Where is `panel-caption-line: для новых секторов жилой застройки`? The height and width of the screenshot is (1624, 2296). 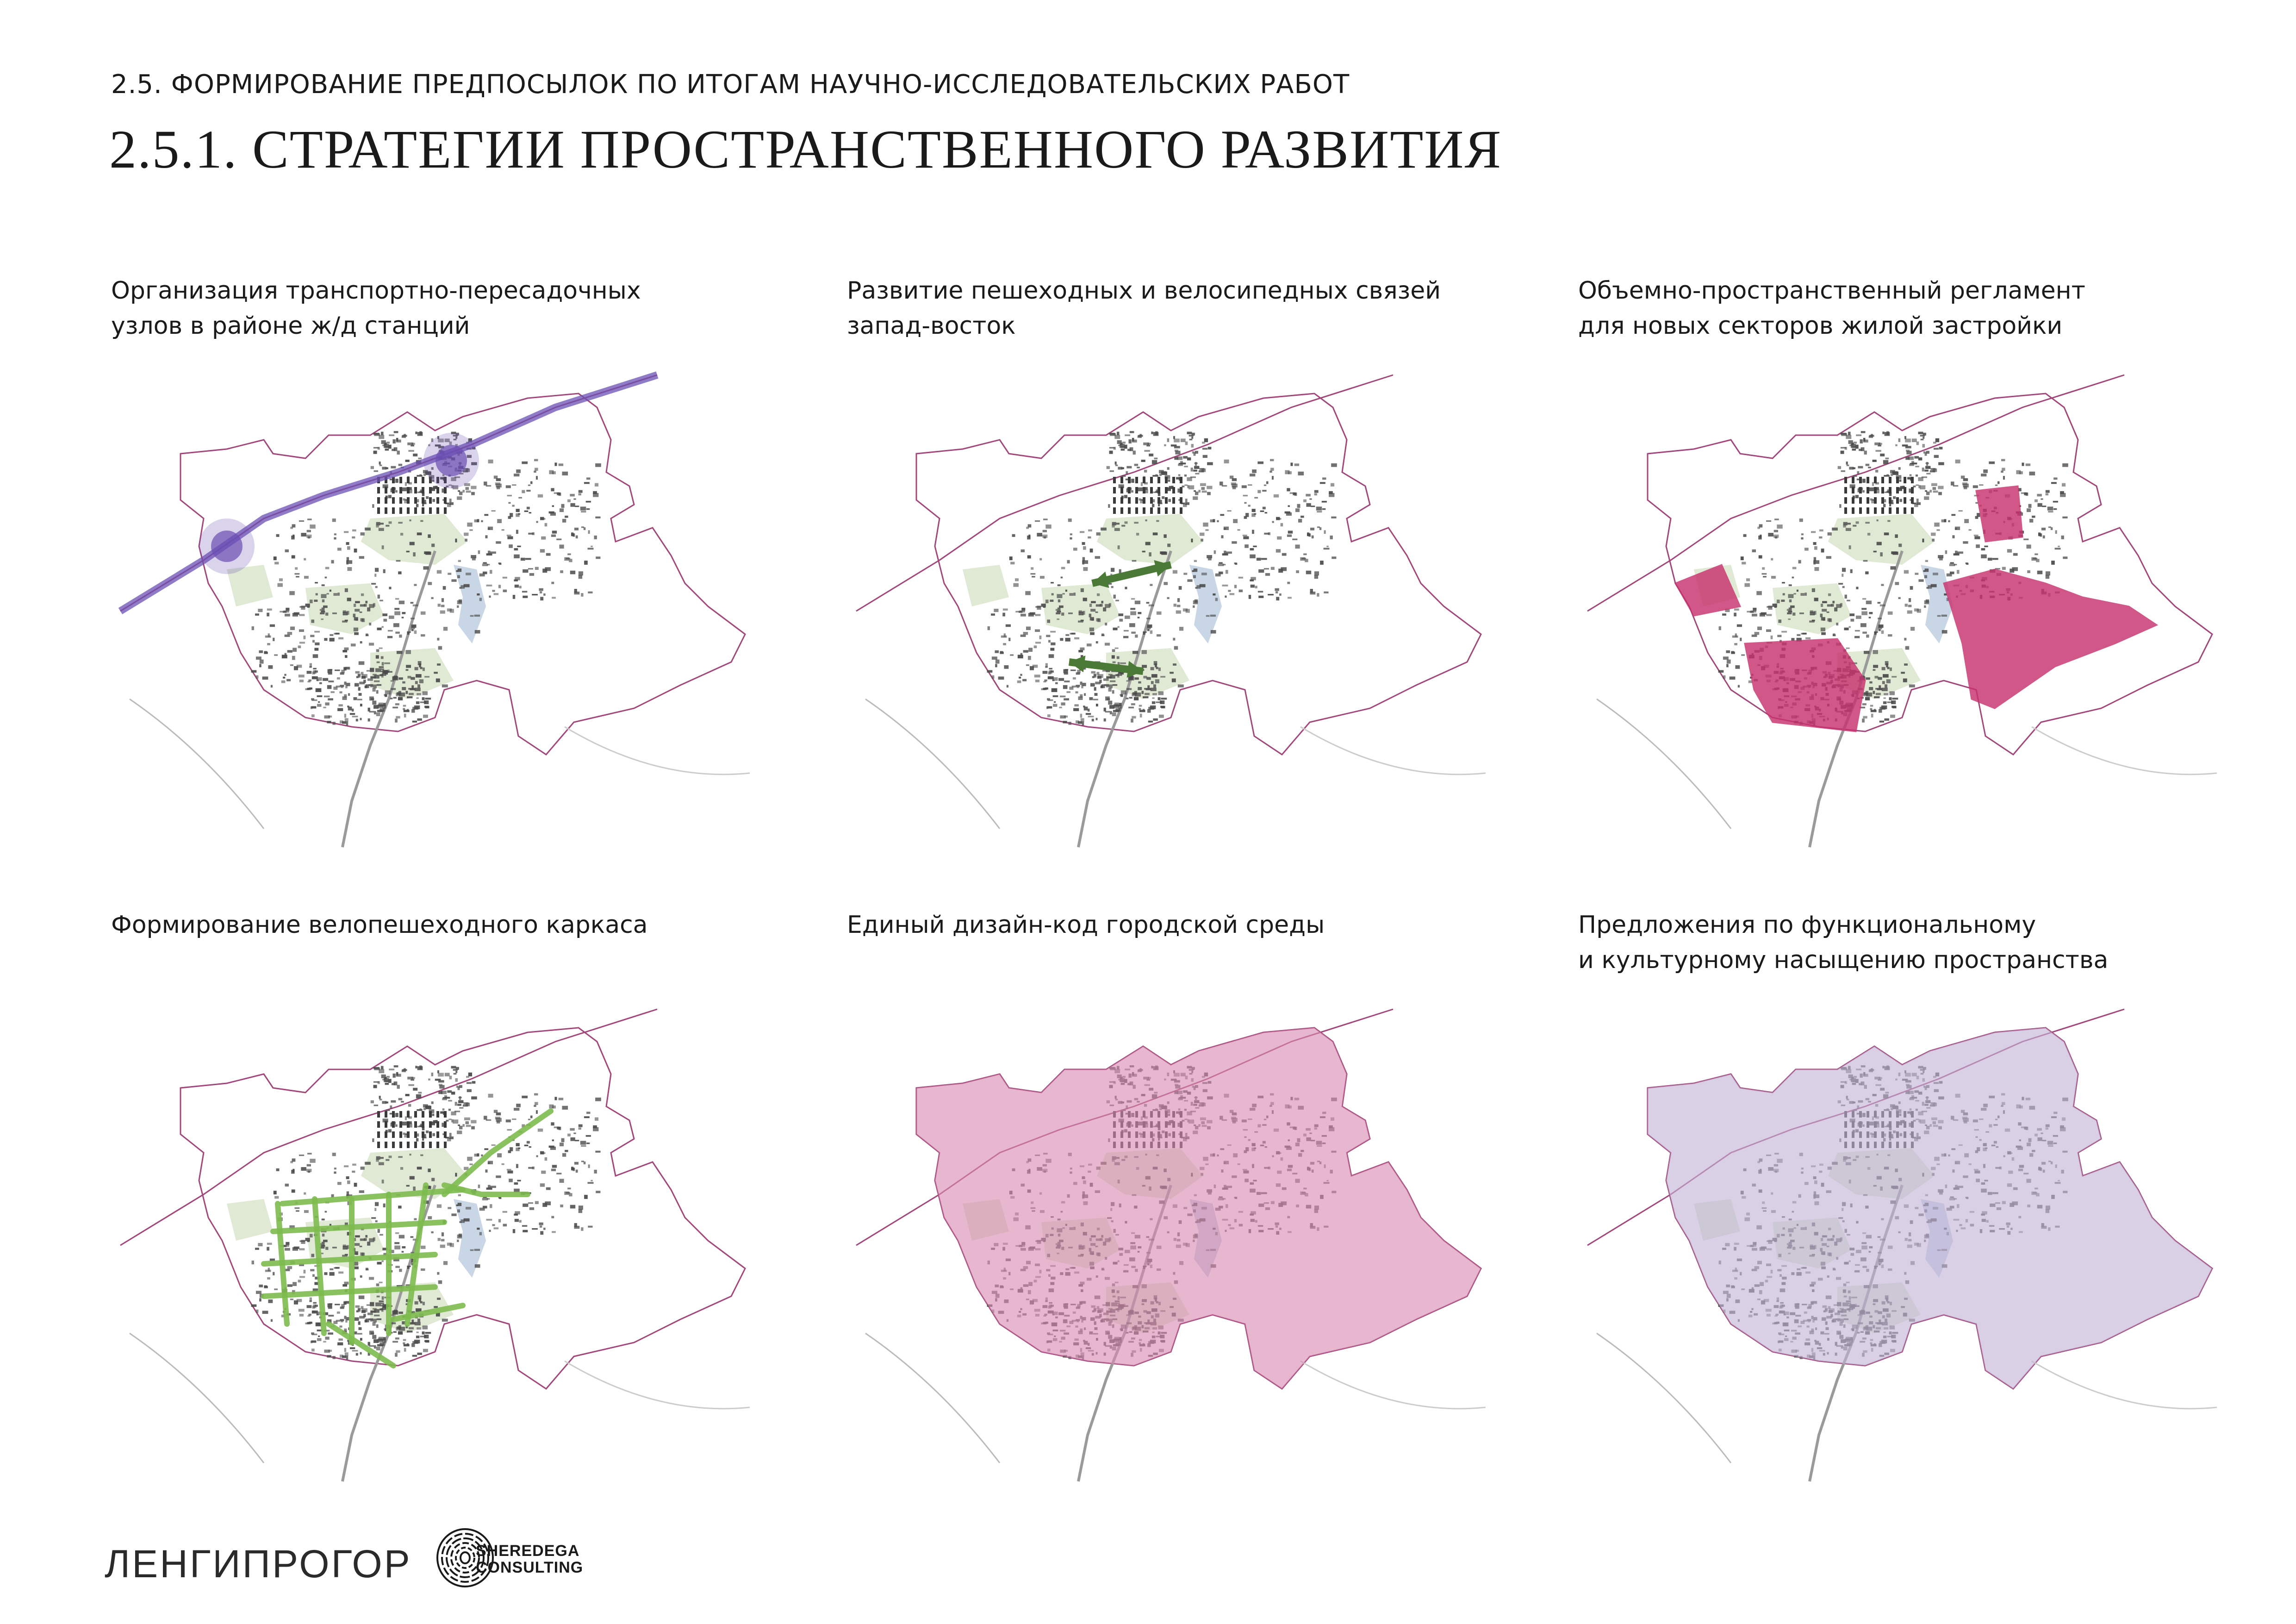
panel-caption-line: для новых секторов жилой застройки is located at coordinates (1820, 326).